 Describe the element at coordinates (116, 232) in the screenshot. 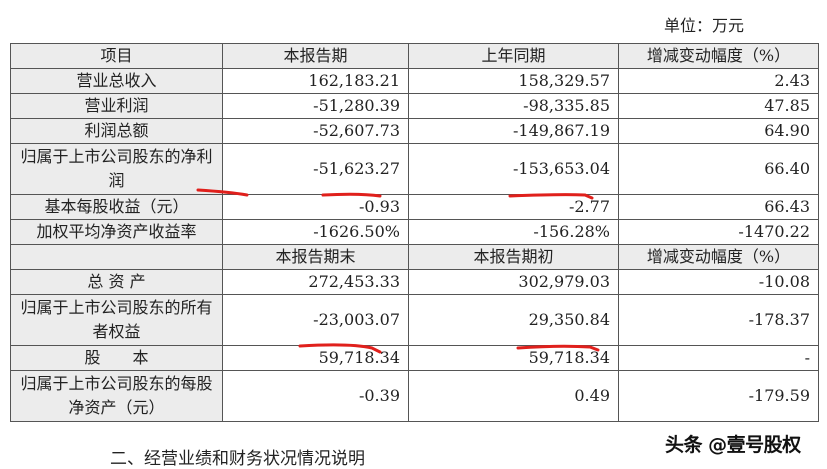

I see `row-label: 加权平均净资产收益率` at that location.